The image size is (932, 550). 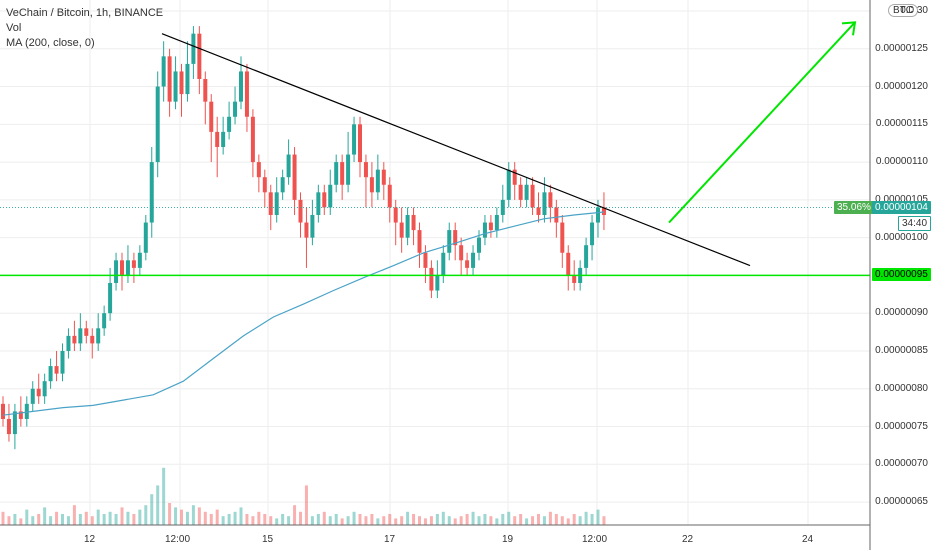 I want to click on price-tick-label: 0.00000090, so click(x=901, y=313).